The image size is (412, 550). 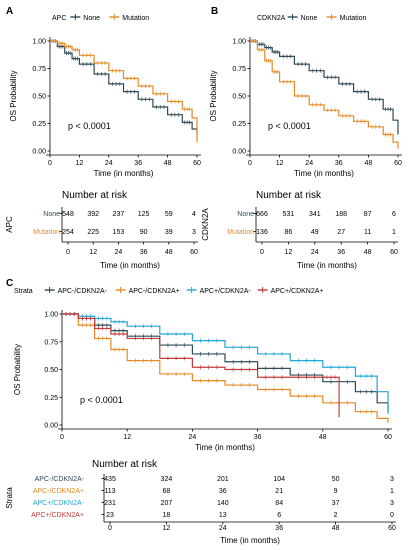 I want to click on legend: APC None Mutation, so click(x=100, y=18).